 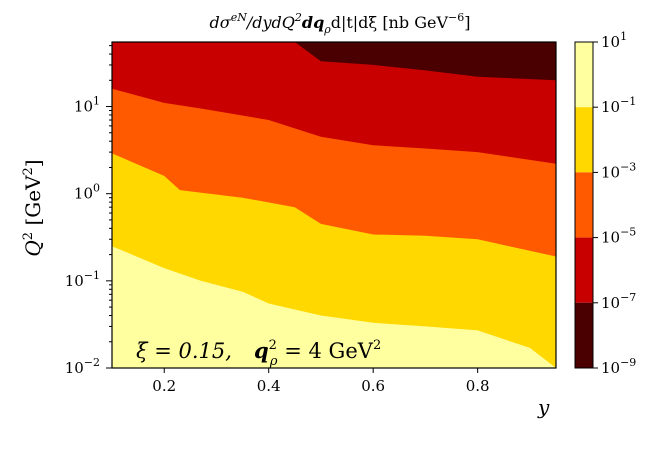 I want to click on x-tick-label: 0.4, so click(x=269, y=386).